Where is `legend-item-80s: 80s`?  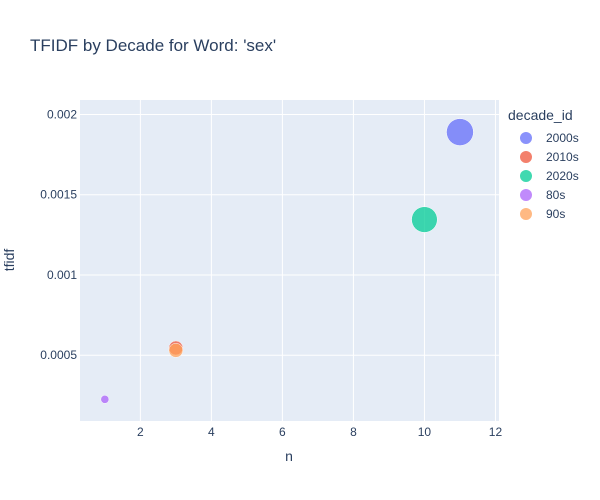 legend-item-80s: 80s is located at coordinates (542, 195).